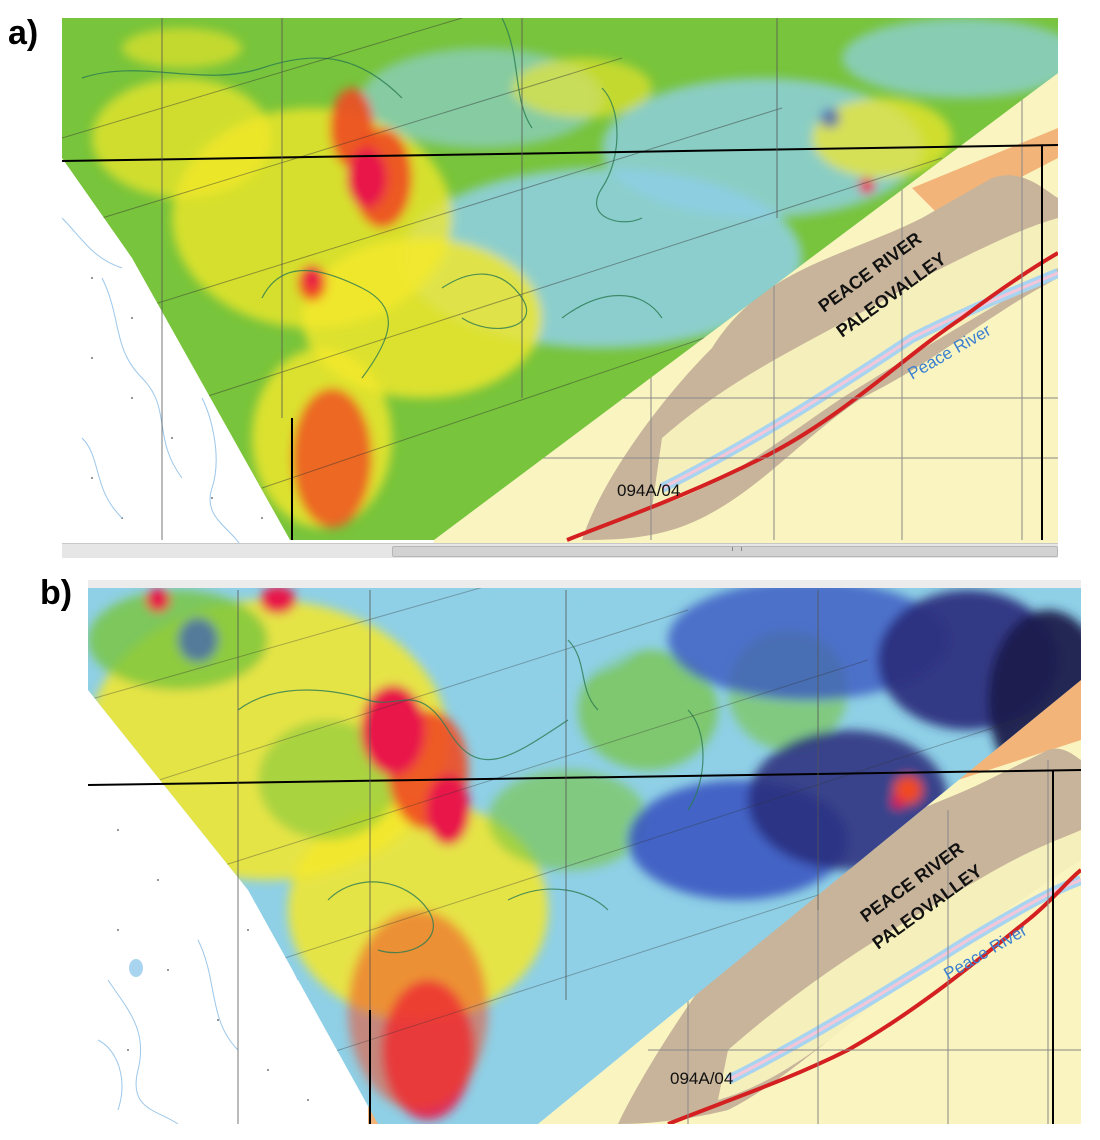 The height and width of the screenshot is (1140, 1100). Describe the element at coordinates (725, 551) in the screenshot. I see `scrollbar-thumb` at that location.